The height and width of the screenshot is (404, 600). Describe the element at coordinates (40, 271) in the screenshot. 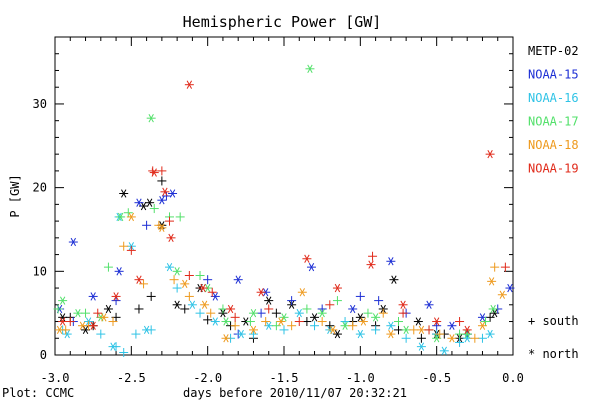

I see `y-tick-label: 10` at that location.